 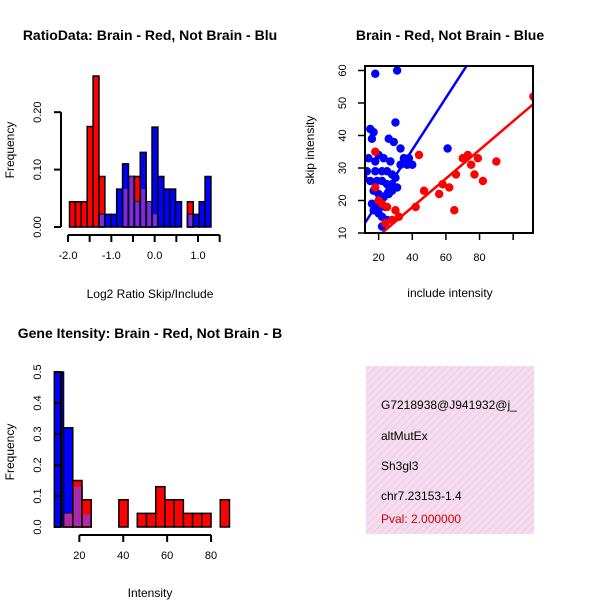 What do you see at coordinates (38, 464) in the screenshot?
I see `y-tick-label: 0.2` at bounding box center [38, 464].